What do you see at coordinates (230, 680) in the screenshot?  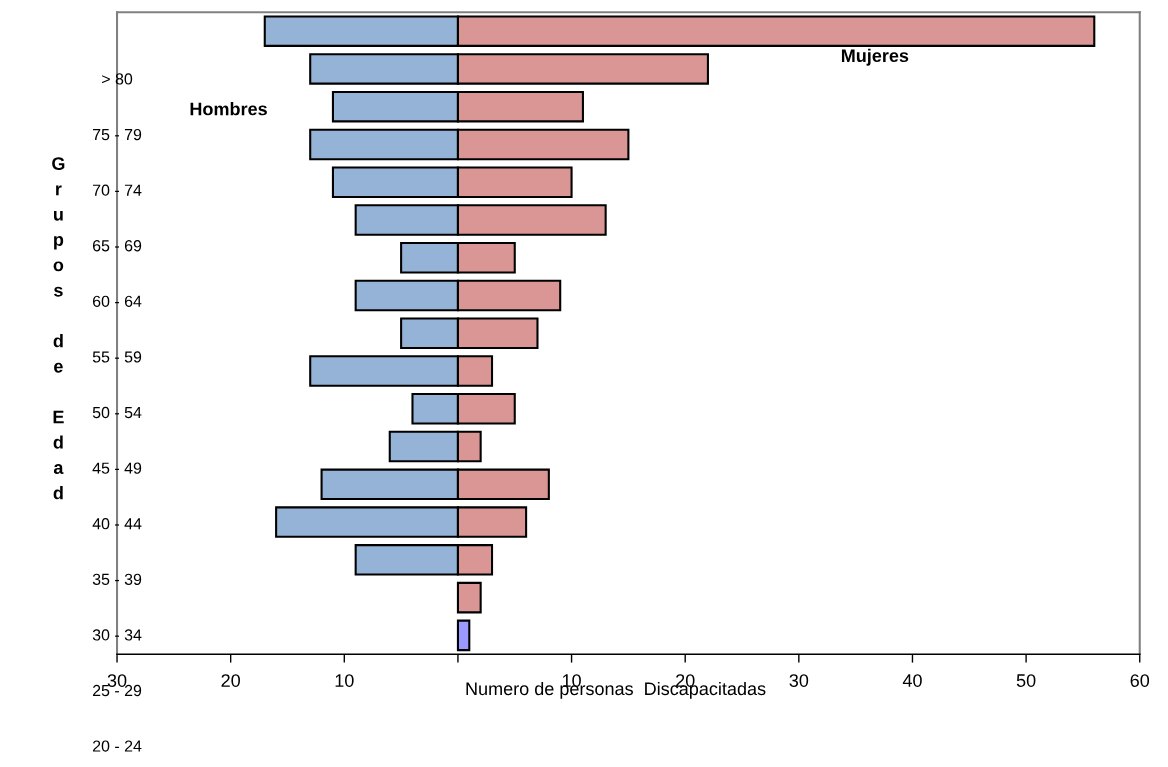 I see `x-tick-label: 20` at bounding box center [230, 680].